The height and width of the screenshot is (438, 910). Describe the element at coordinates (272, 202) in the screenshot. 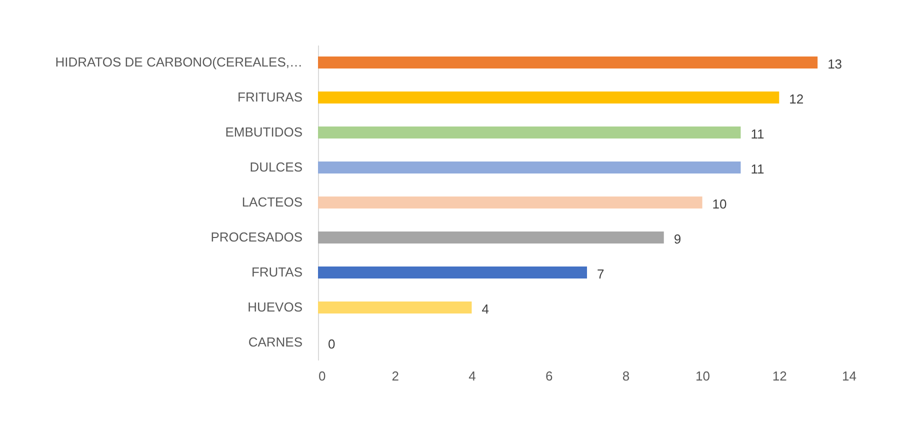

I see `y-tick-label: LACTEOS` at that location.